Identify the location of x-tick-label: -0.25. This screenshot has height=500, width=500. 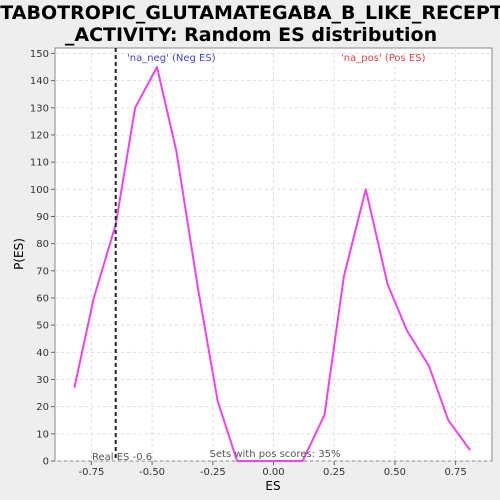
(213, 472).